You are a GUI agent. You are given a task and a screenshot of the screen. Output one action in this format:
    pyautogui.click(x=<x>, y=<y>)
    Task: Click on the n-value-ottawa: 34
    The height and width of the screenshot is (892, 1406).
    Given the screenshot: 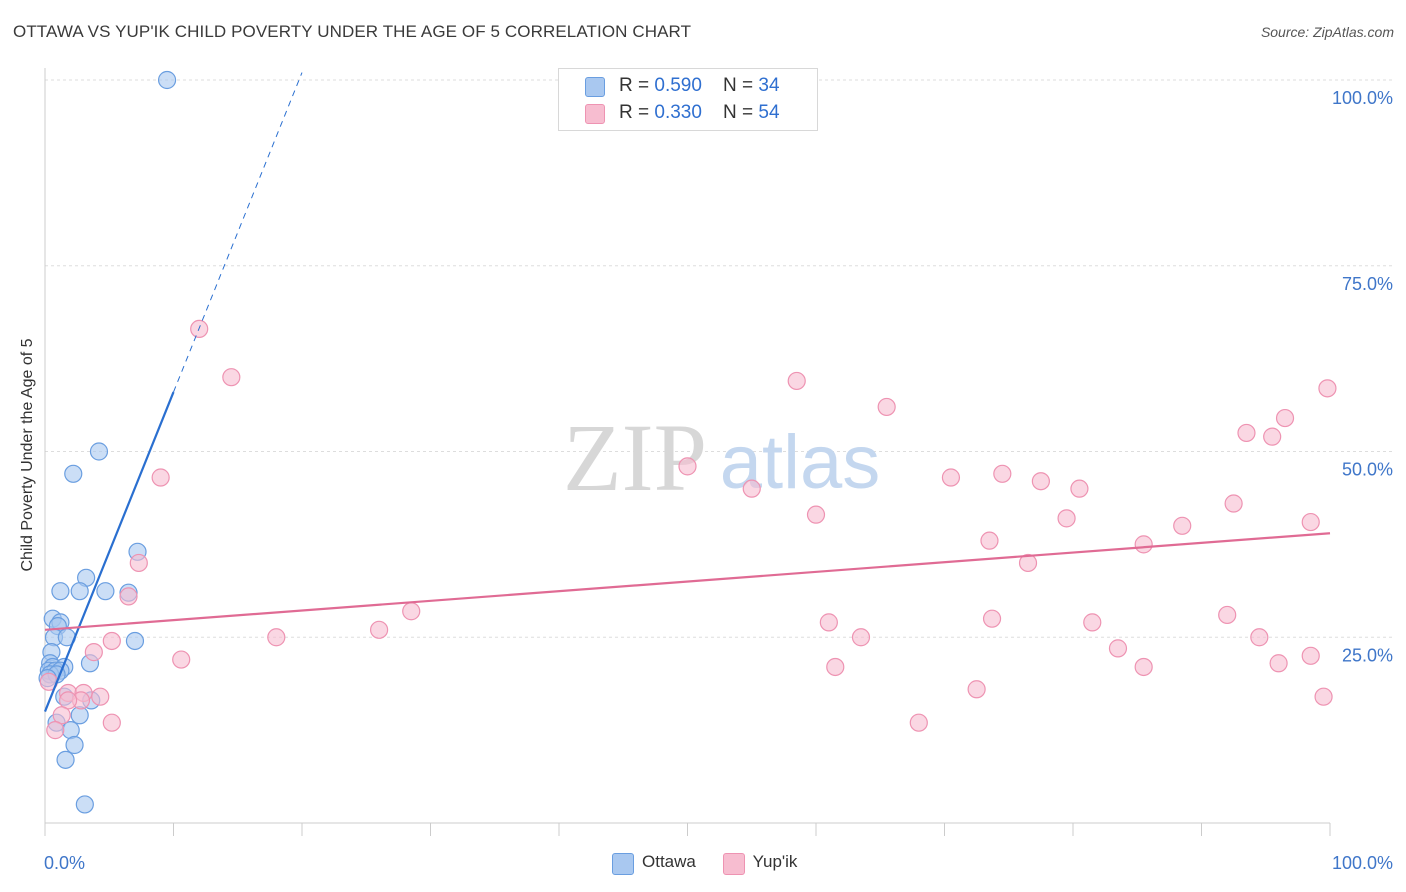 What is the action you would take?
    pyautogui.click(x=769, y=85)
    